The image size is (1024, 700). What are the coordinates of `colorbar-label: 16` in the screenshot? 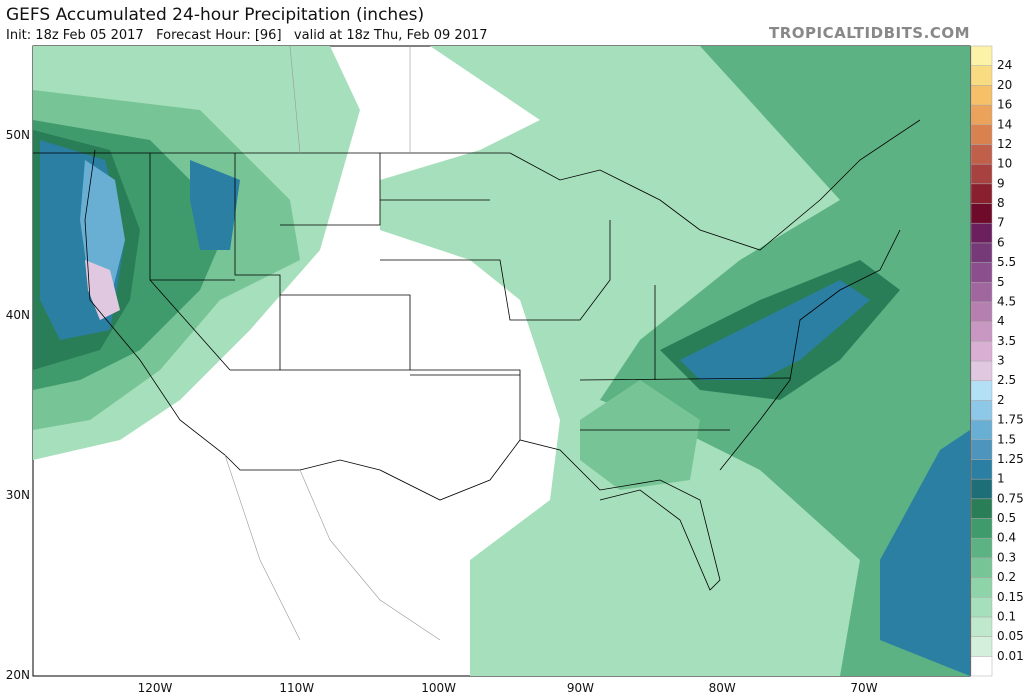 It's located at (1004, 105).